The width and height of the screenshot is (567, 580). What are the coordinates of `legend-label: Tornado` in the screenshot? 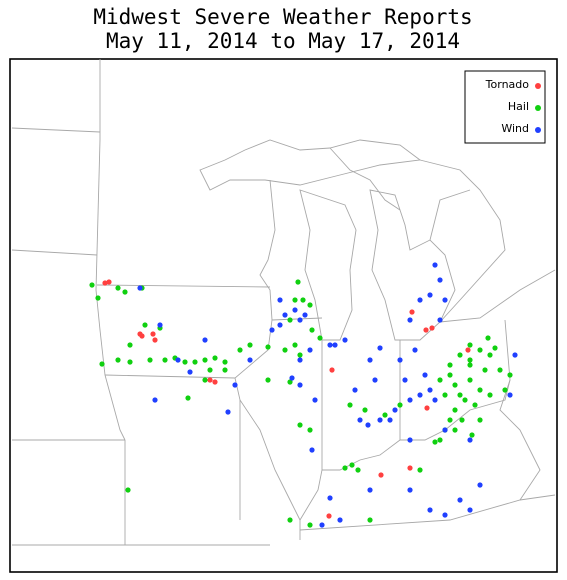 It's located at (507, 84).